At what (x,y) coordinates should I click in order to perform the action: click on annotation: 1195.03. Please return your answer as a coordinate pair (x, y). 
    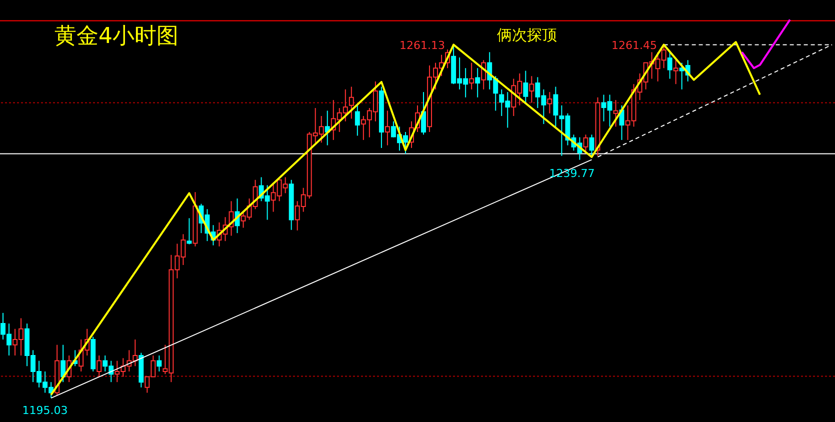
    Looking at the image, I should click on (45, 410).